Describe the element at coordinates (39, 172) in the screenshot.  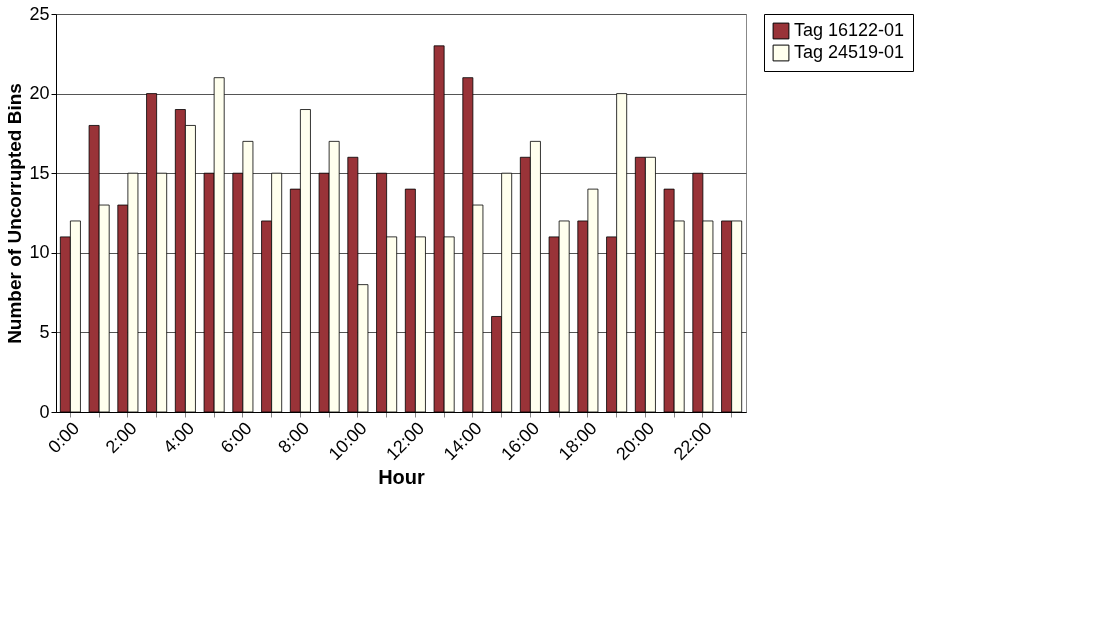
I see `y-tick-label: 15` at that location.